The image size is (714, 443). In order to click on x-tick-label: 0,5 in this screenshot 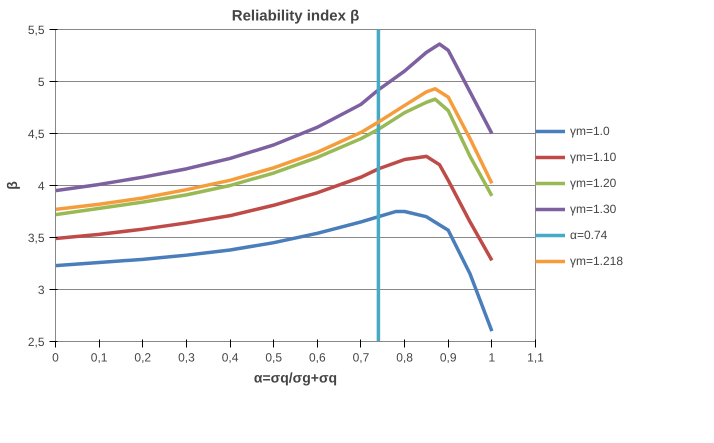, I will do `click(273, 357)`.